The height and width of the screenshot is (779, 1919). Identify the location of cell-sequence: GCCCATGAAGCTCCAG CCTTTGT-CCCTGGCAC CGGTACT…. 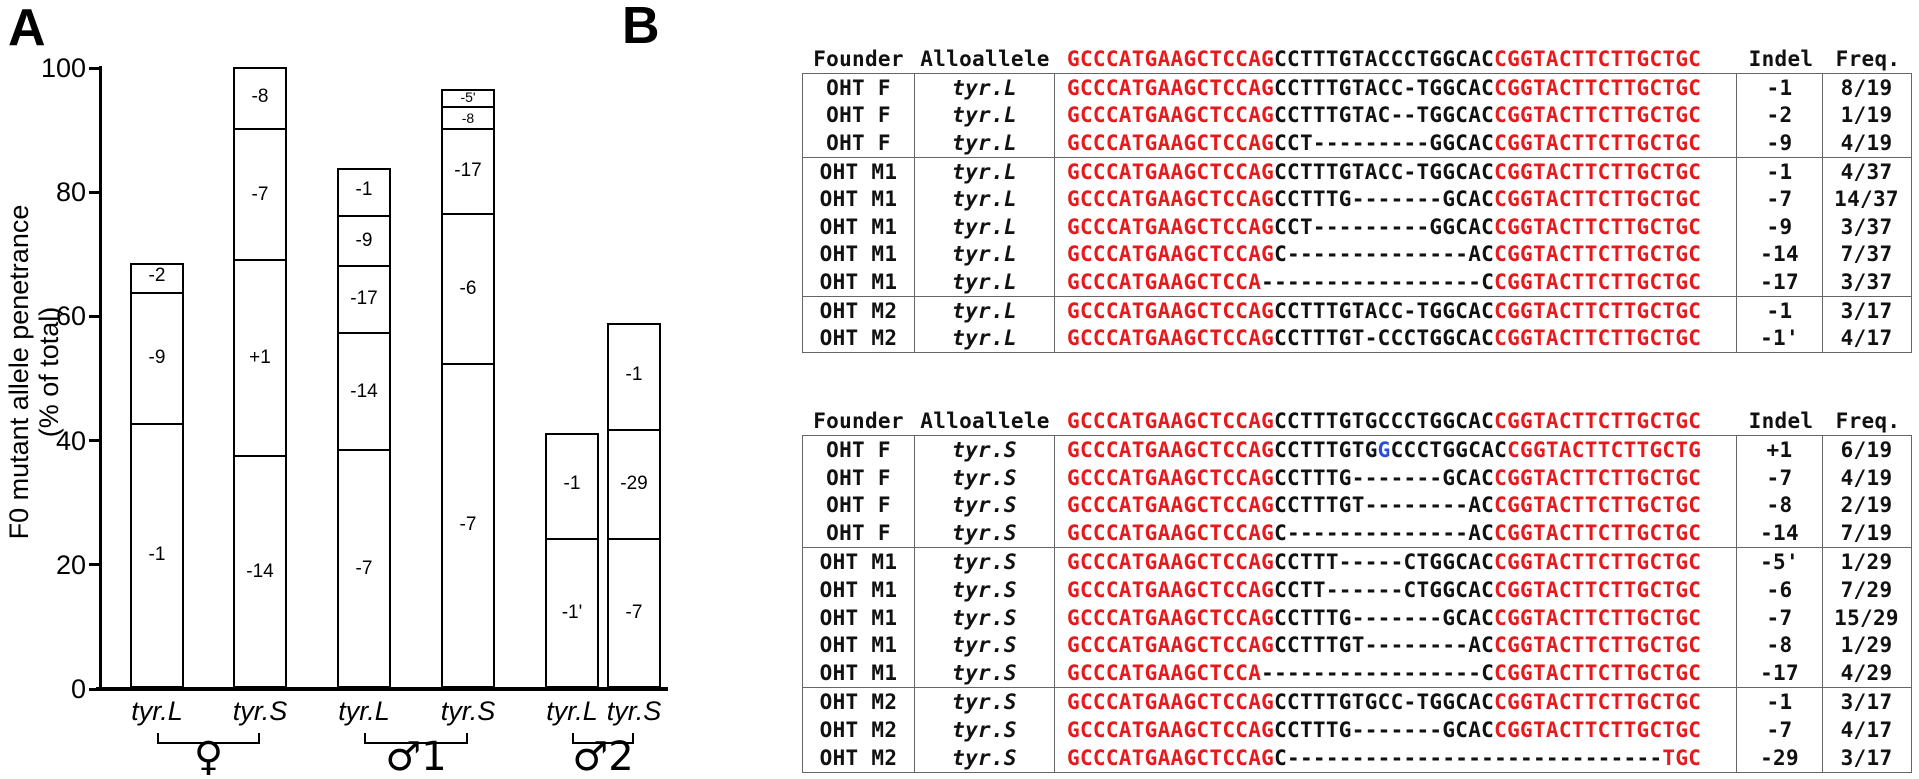
(1396, 338).